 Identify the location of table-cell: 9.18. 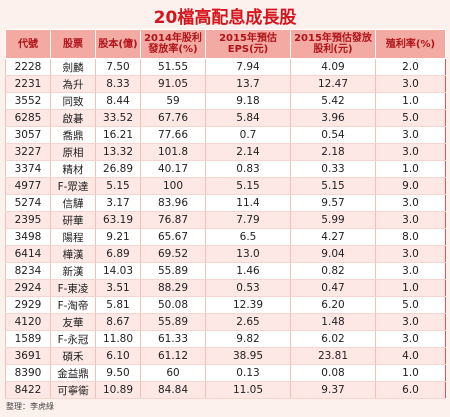
(248, 101).